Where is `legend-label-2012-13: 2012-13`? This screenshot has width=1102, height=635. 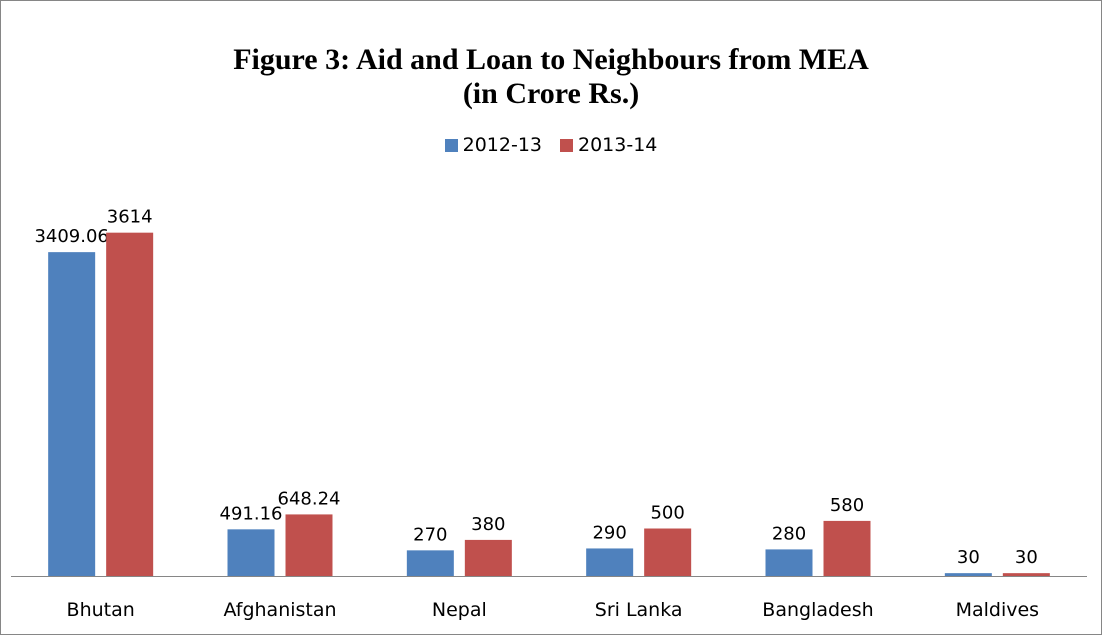
legend-label-2012-13: 2012-13 is located at coordinates (502, 145).